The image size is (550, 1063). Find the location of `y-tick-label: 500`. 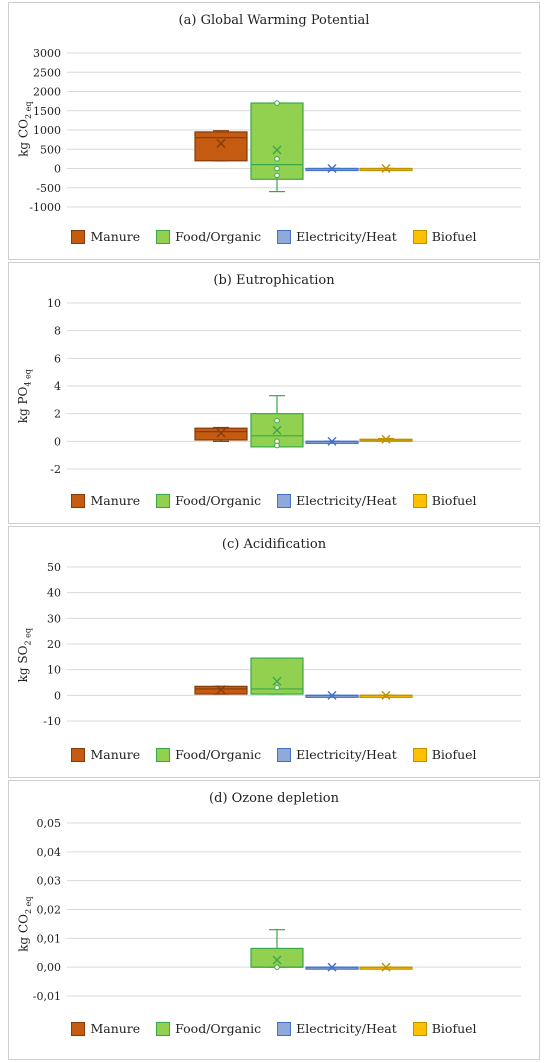

y-tick-label: 500 is located at coordinates (50, 149).